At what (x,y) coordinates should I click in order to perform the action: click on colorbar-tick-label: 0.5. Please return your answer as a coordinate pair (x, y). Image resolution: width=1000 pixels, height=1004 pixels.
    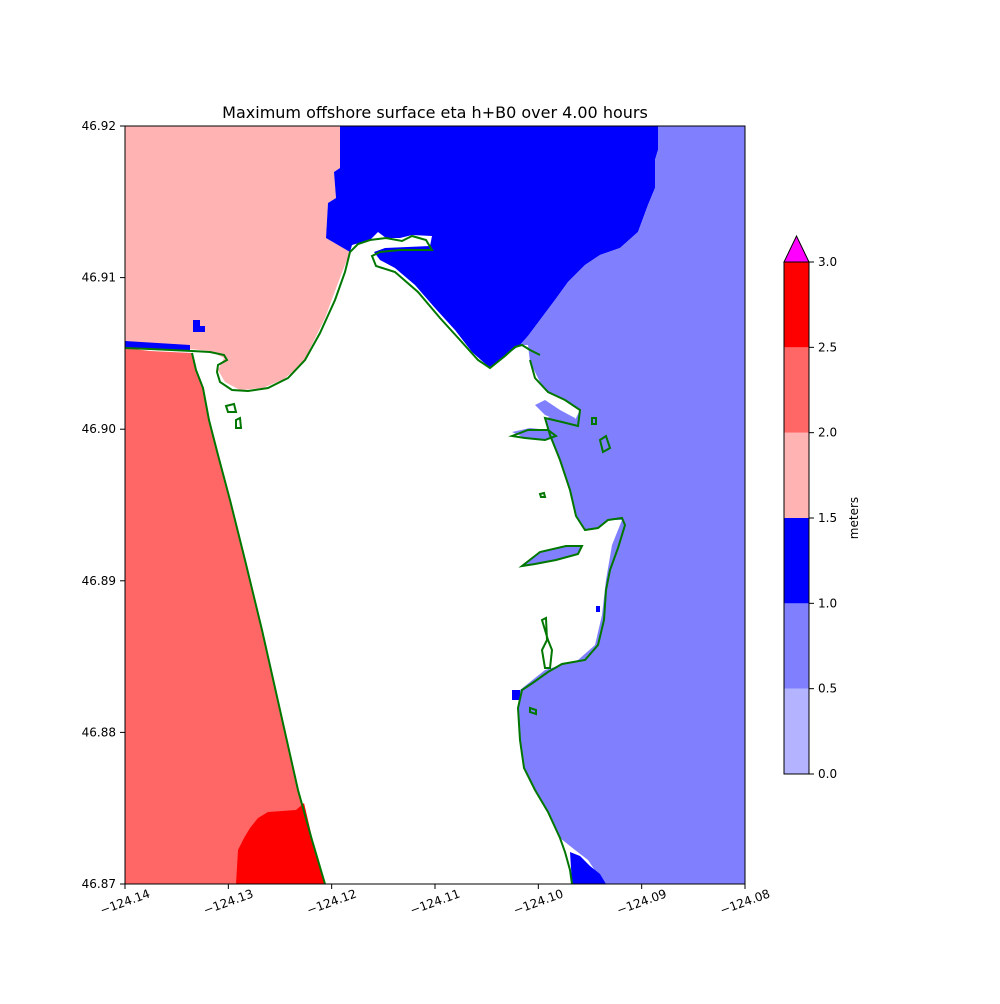
    Looking at the image, I should click on (827, 689).